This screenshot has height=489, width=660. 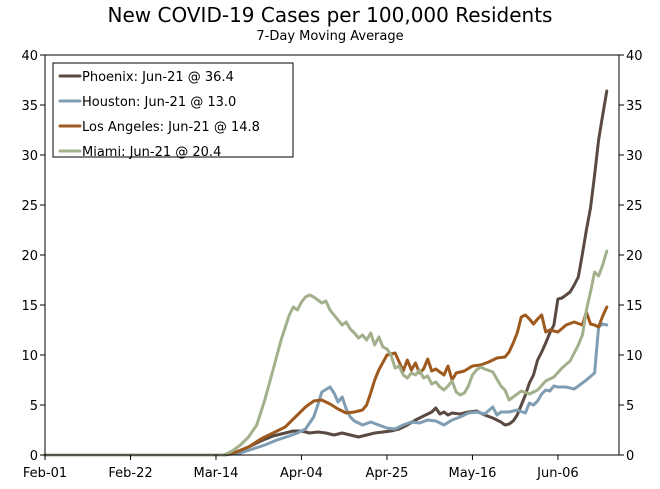 I want to click on y-tick-label-right: 10, so click(x=634, y=356).